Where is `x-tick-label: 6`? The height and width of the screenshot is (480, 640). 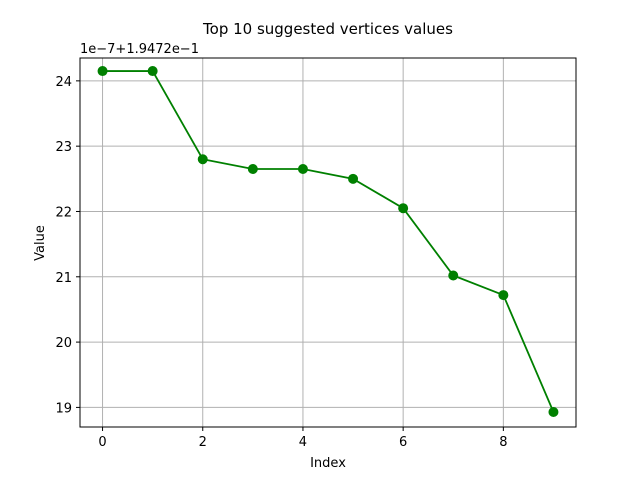
x-tick-label: 6 is located at coordinates (403, 442).